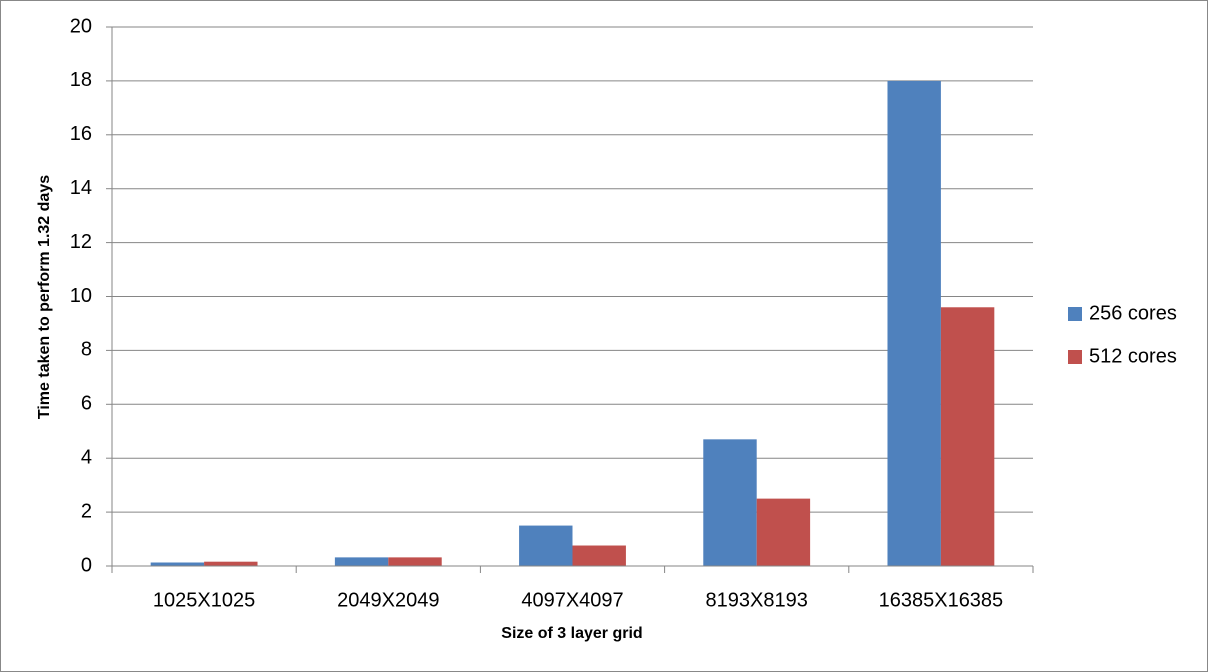 This screenshot has width=1208, height=672. Describe the element at coordinates (86, 404) in the screenshot. I see `y-tick-label: 6` at that location.